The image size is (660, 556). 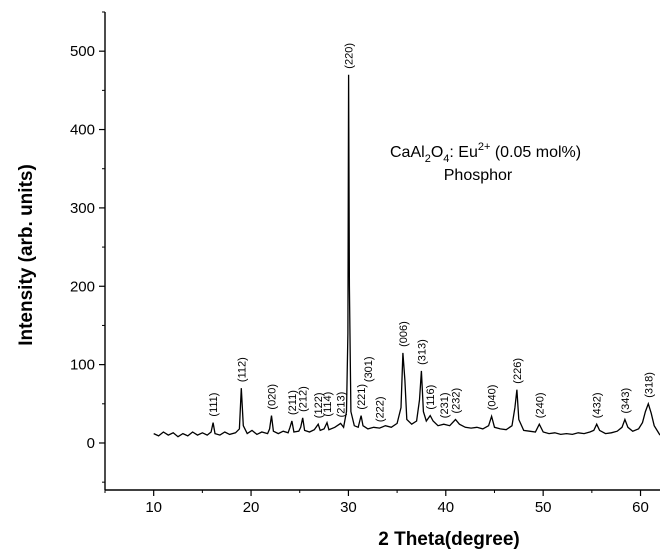 What do you see at coordinates (457, 401) in the screenshot?
I see `peak-label: (232)` at bounding box center [457, 401].